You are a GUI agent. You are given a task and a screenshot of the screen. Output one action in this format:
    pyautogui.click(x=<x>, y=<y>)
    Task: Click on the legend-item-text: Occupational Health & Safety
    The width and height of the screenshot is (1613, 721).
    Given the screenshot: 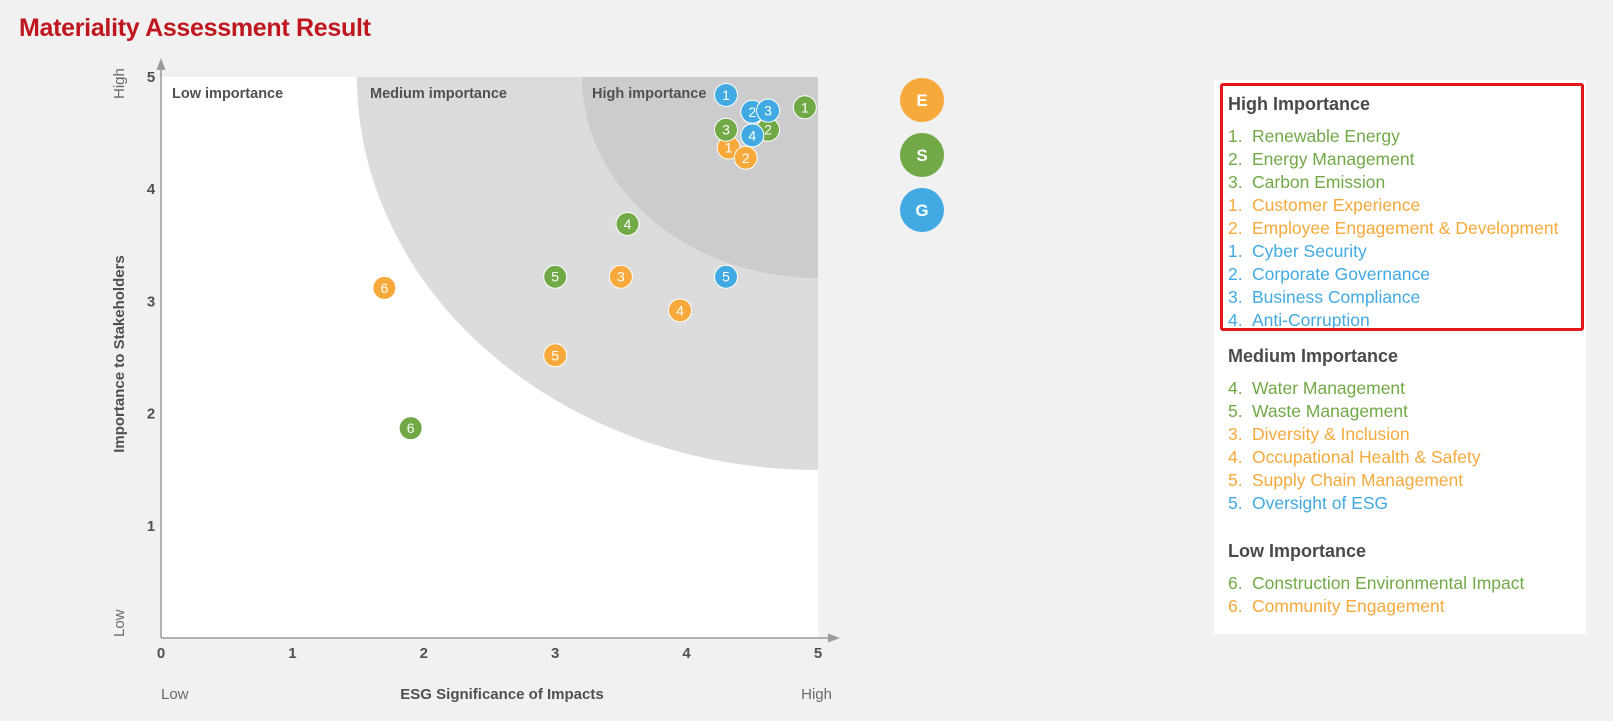 What is the action you would take?
    pyautogui.click(x=1366, y=457)
    